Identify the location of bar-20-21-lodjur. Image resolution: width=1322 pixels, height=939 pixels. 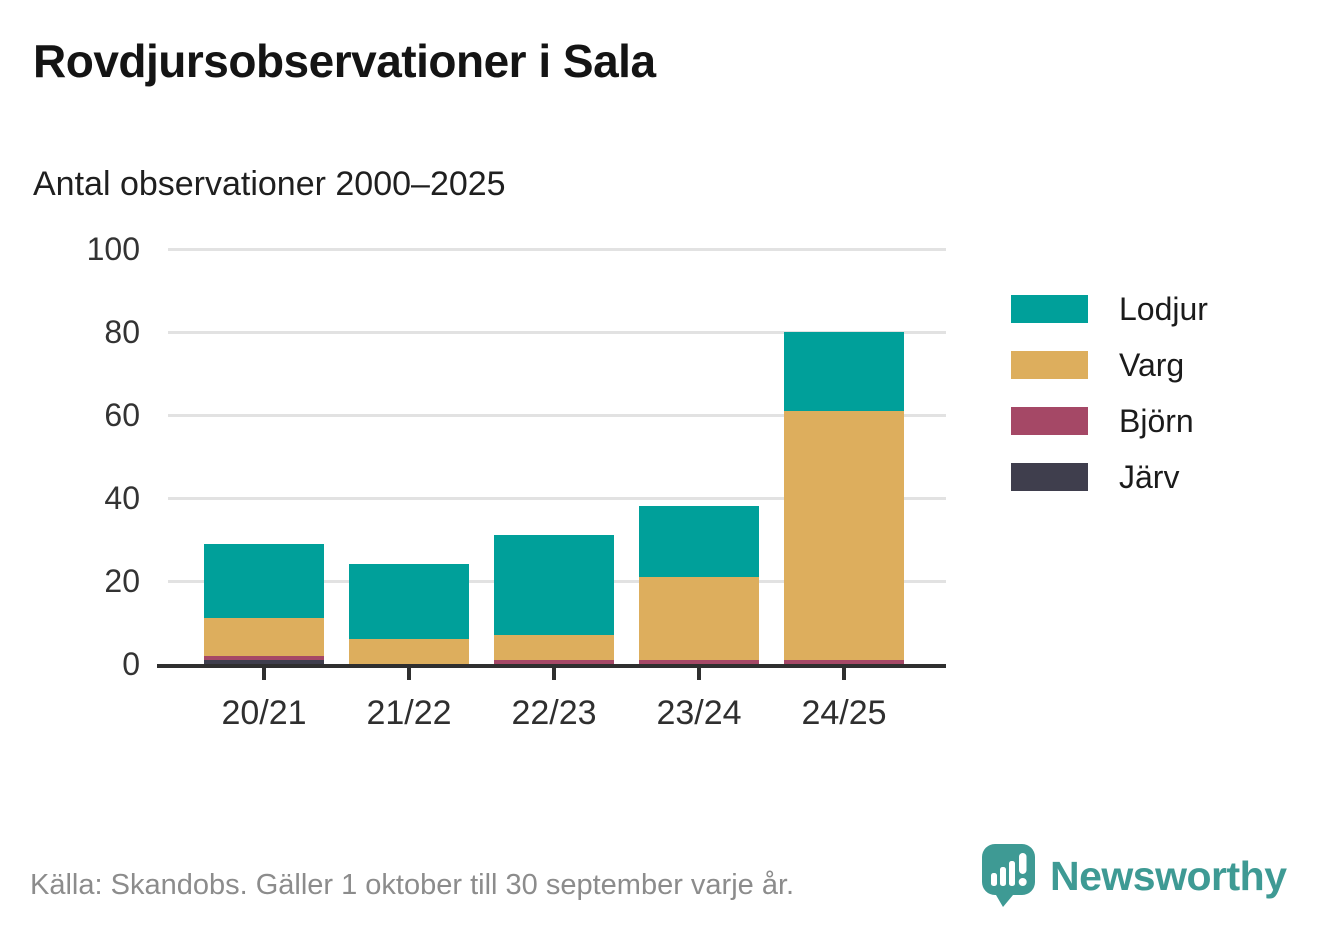
(264, 581).